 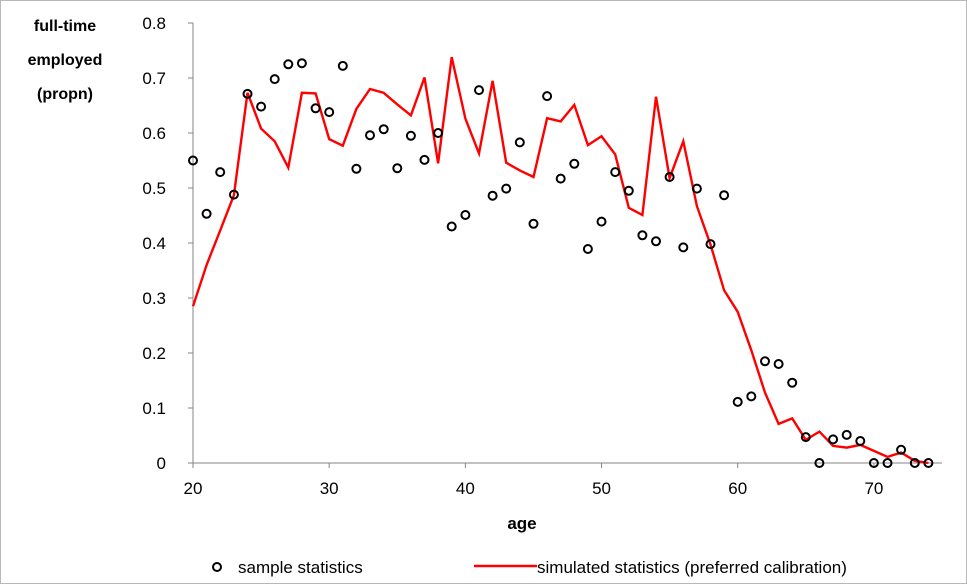 What do you see at coordinates (154, 78) in the screenshot?
I see `y-tick-label: 0.7` at bounding box center [154, 78].